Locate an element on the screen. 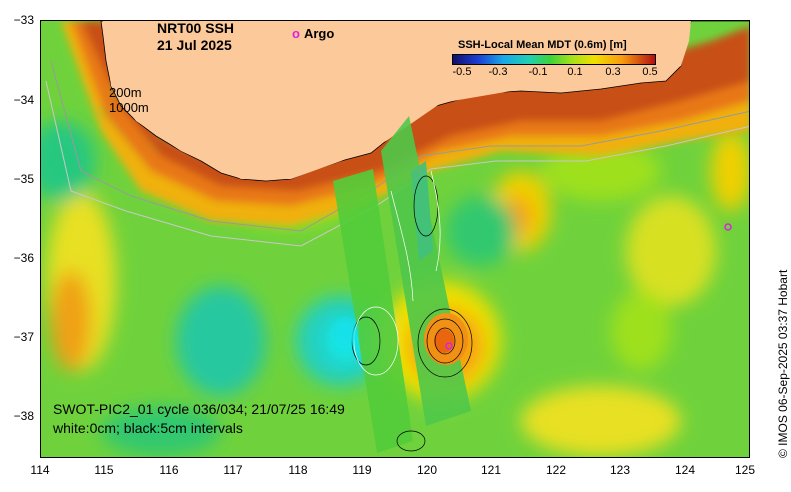 Image resolution: width=791 pixels, height=492 pixels. colorbar-label: -0.5 is located at coordinates (462, 72).